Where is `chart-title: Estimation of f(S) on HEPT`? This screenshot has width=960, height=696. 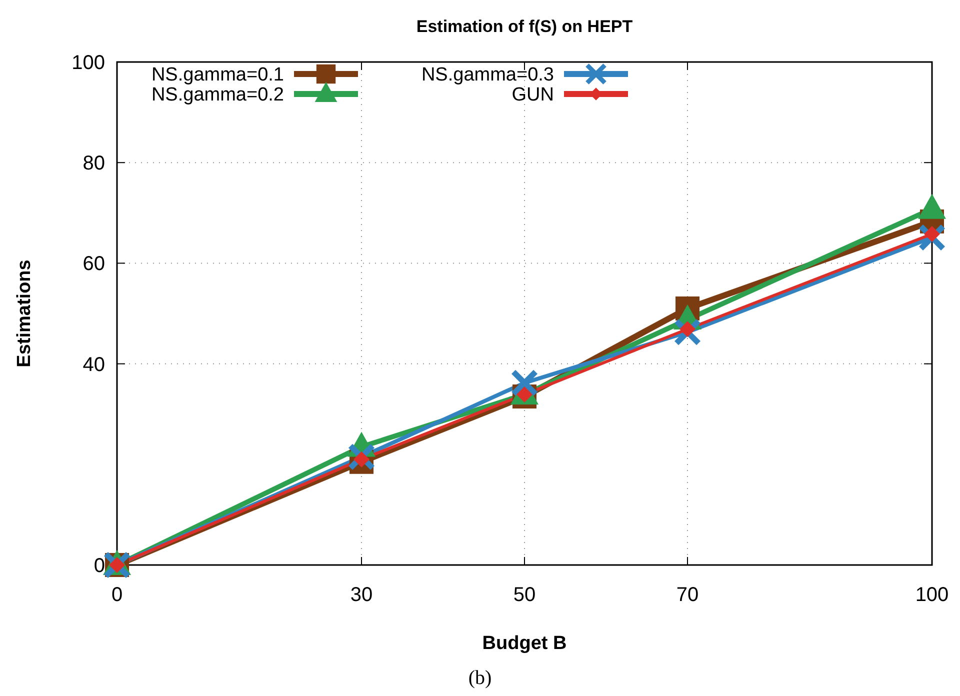
chart-title: Estimation of f(S) on HEPT is located at coordinates (525, 26).